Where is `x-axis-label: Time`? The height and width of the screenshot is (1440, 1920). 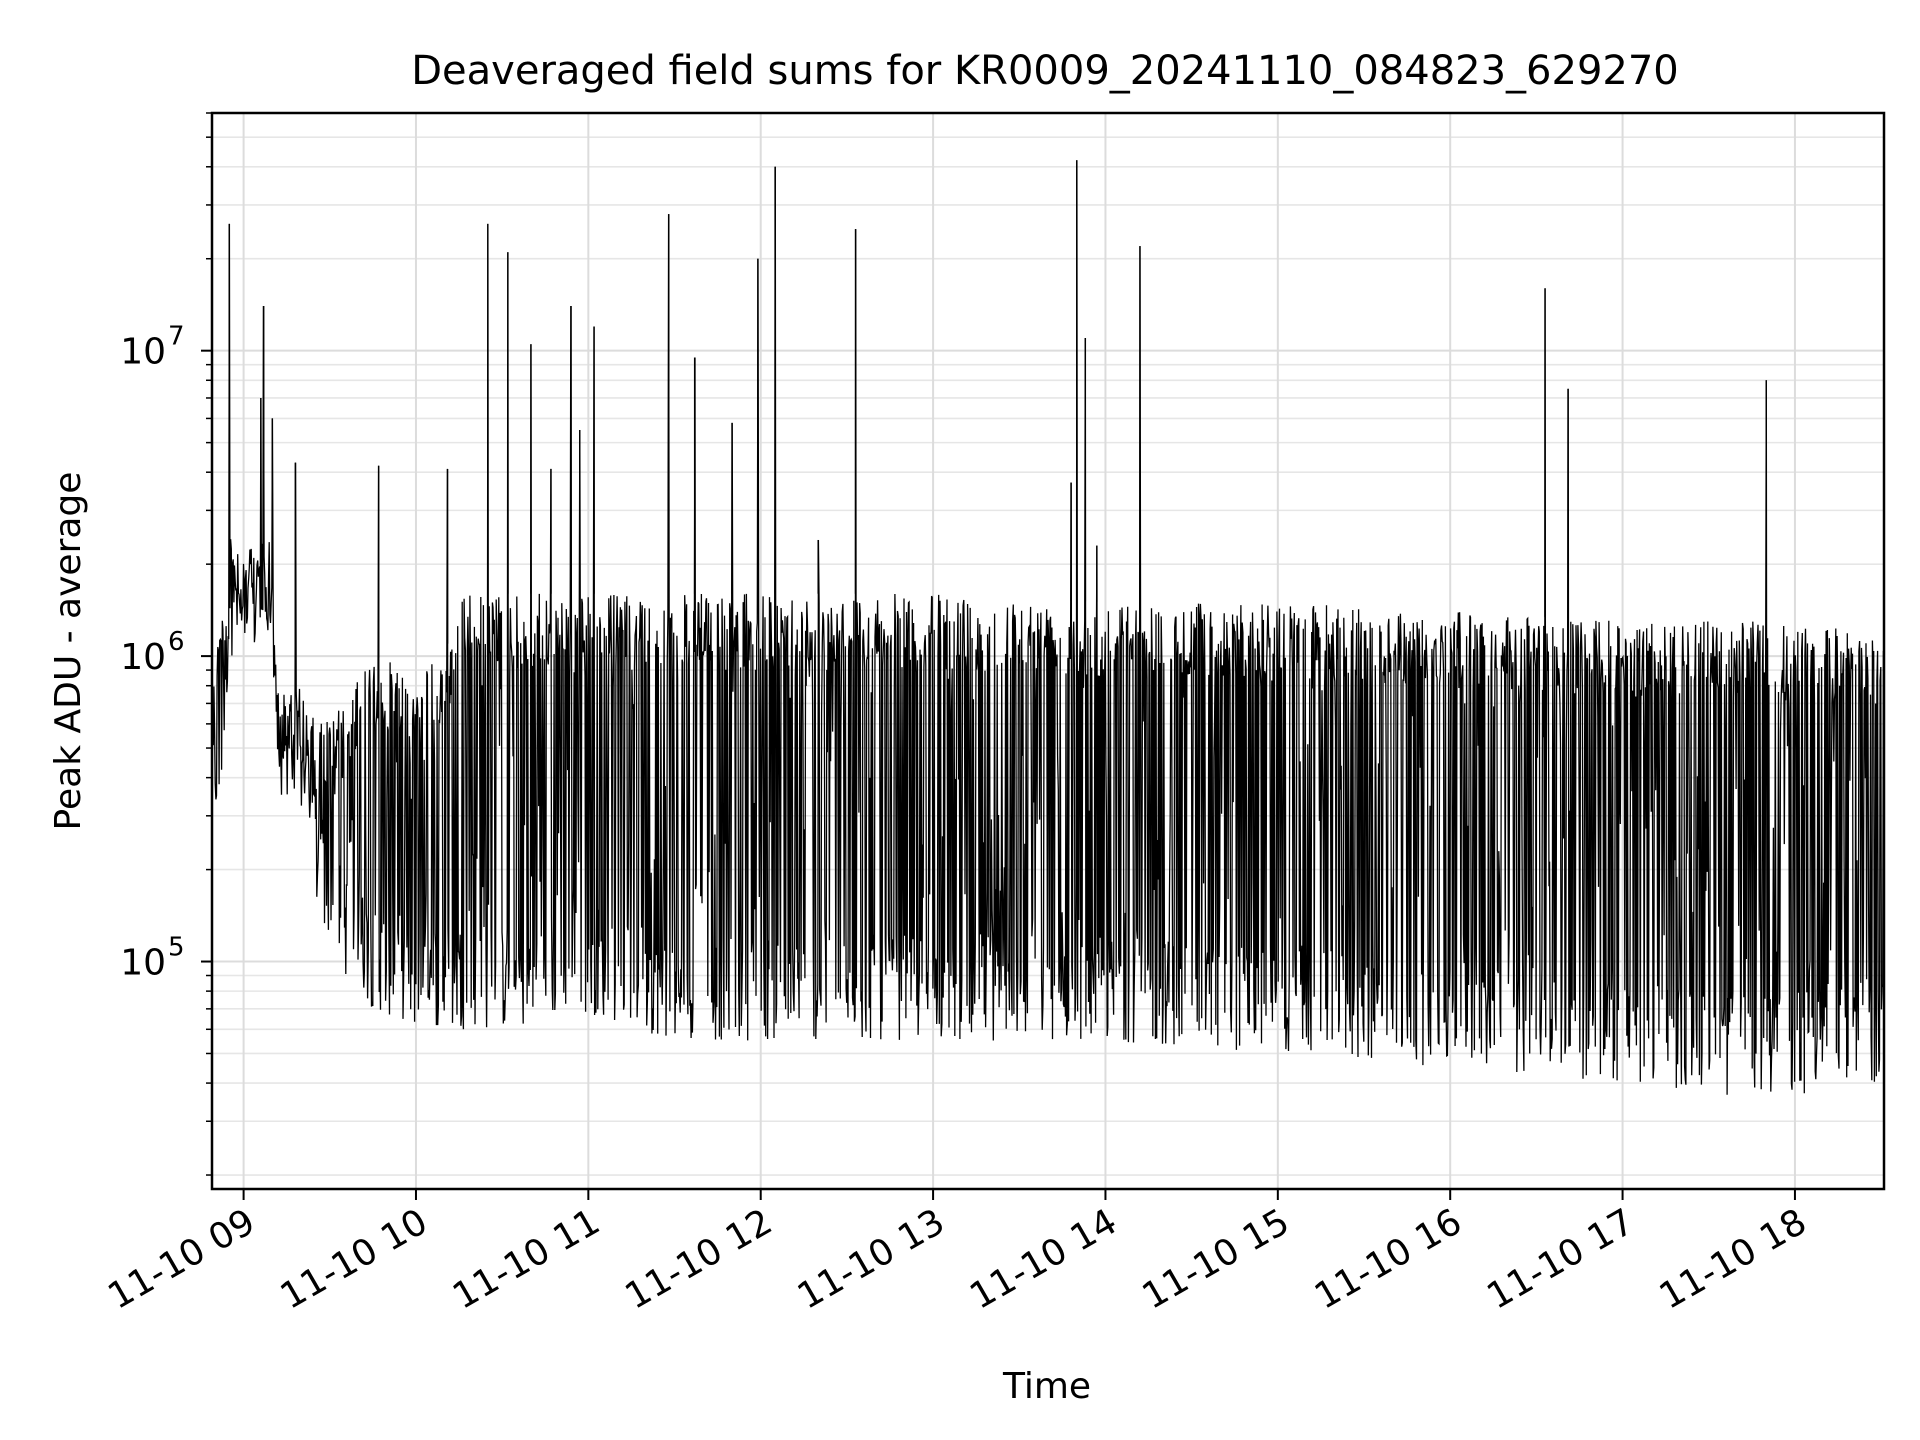 x-axis-label: Time is located at coordinates (1046, 1386).